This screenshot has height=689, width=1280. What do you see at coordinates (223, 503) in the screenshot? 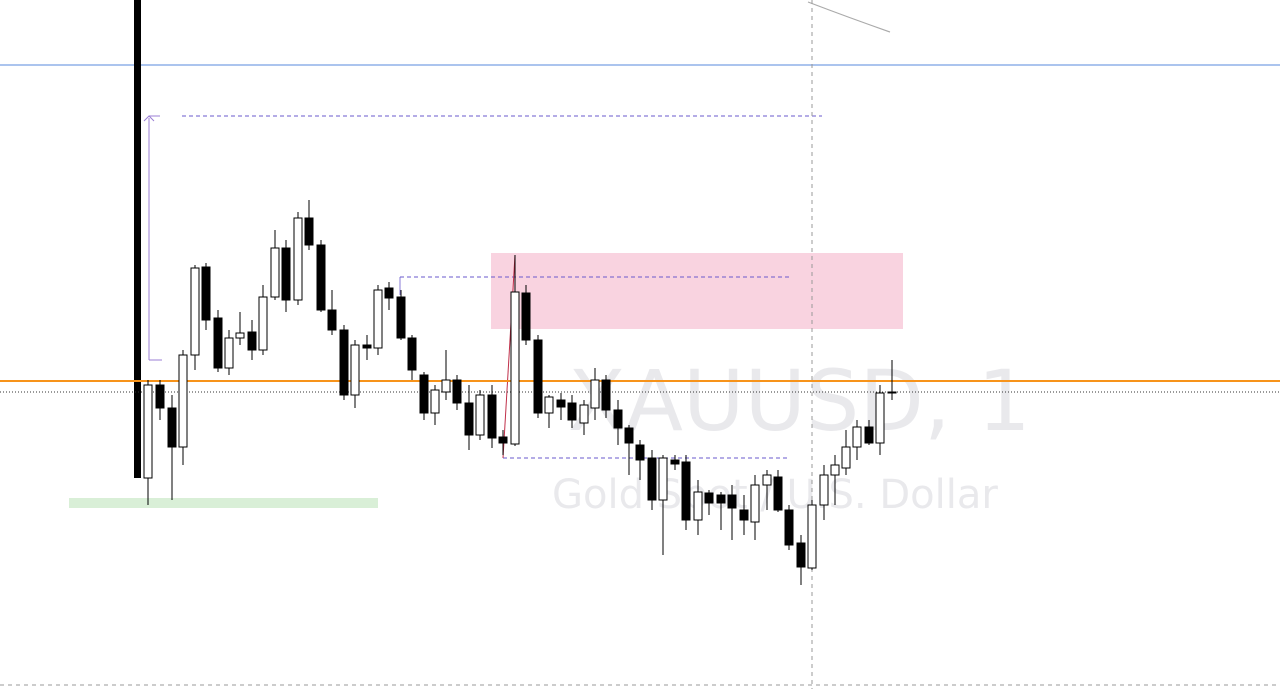
I see `demand-zone` at bounding box center [223, 503].